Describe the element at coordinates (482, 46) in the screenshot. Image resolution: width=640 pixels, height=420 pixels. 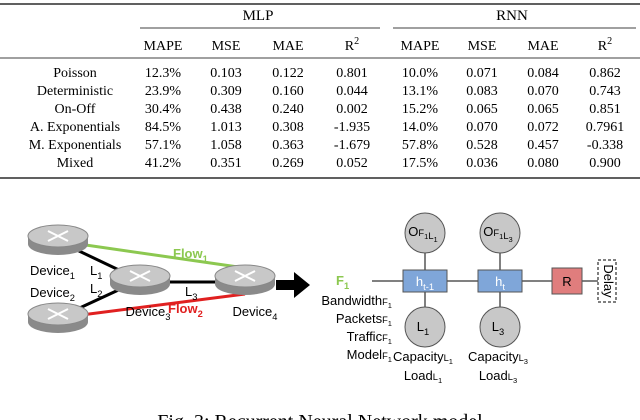
I see `text-part: MSE` at that location.